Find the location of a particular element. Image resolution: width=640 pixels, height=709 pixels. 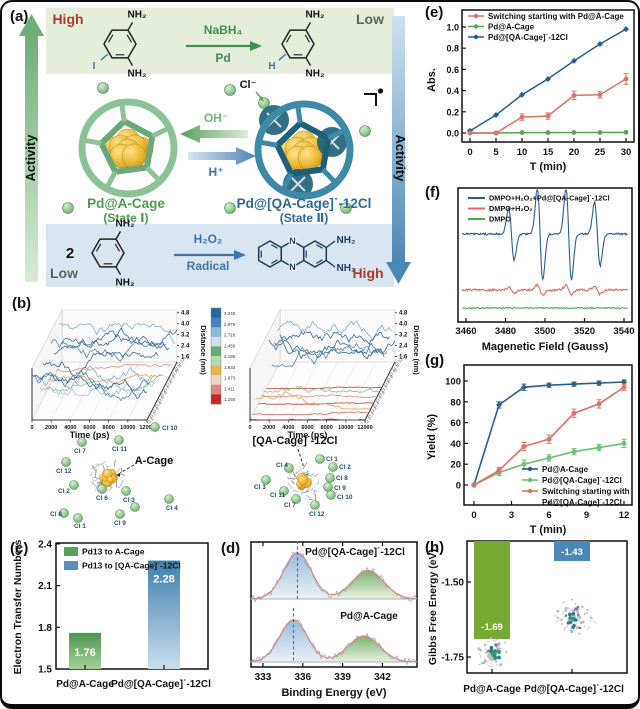

svg-text: Distance (nm) is located at coordinates (203, 350).